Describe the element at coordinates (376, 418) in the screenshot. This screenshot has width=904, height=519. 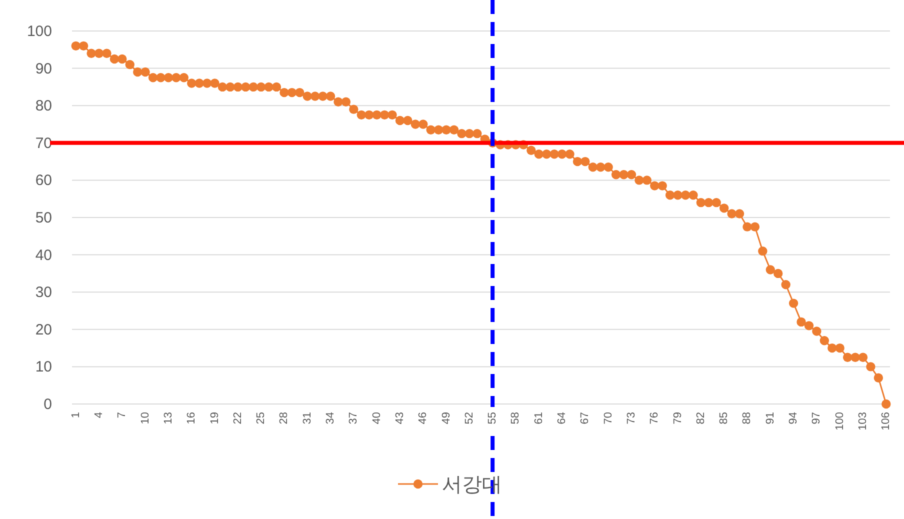
I see `x-tick-label: 40` at that location.